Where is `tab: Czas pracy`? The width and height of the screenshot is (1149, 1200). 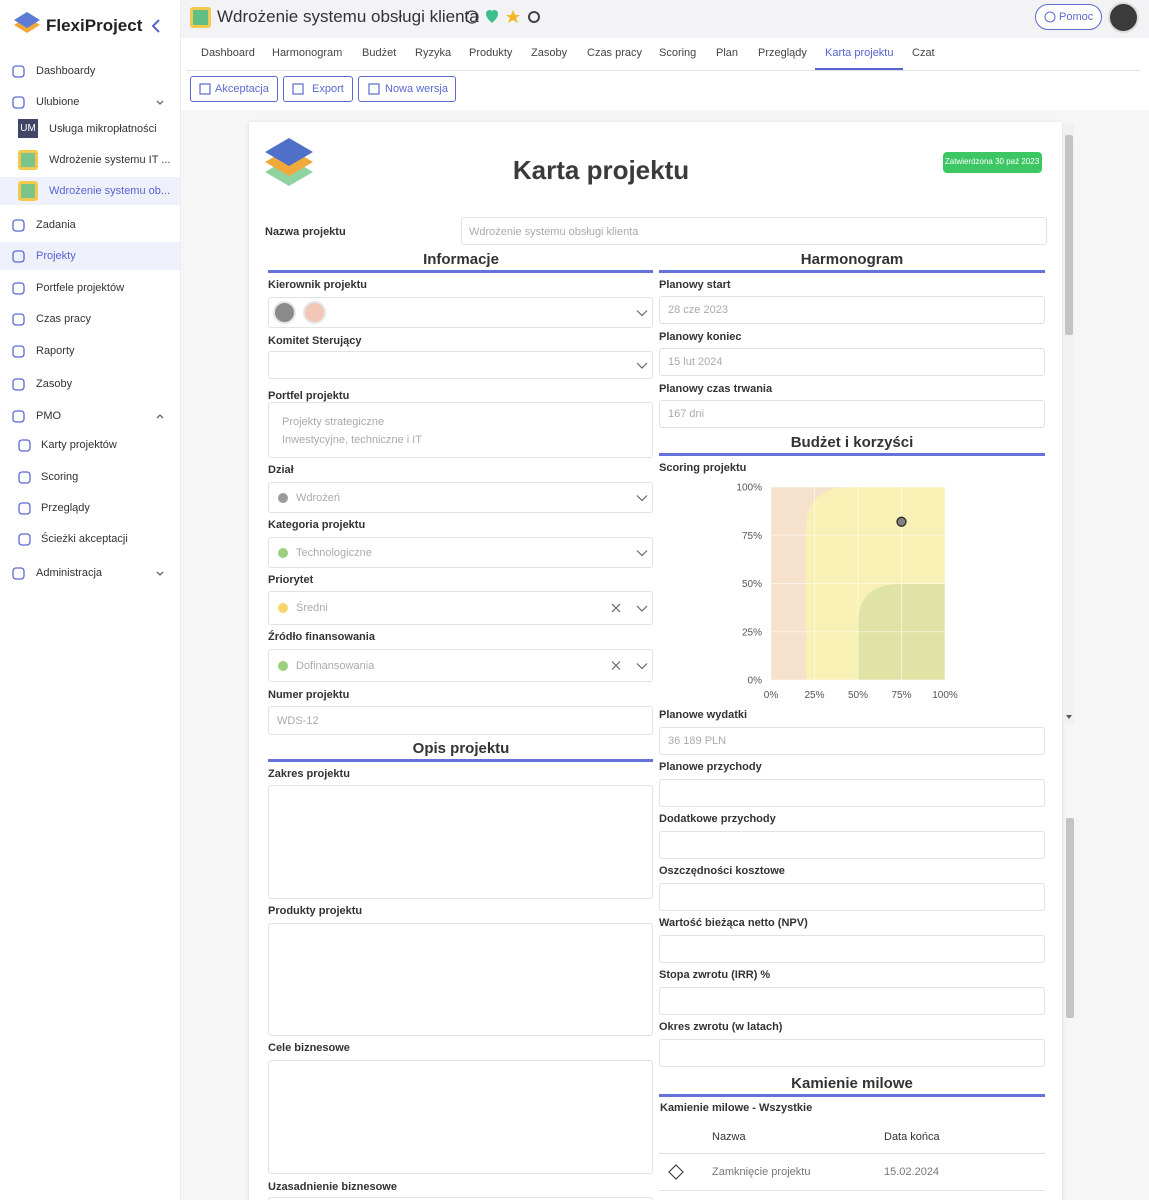 tab: Czas pracy is located at coordinates (615, 53).